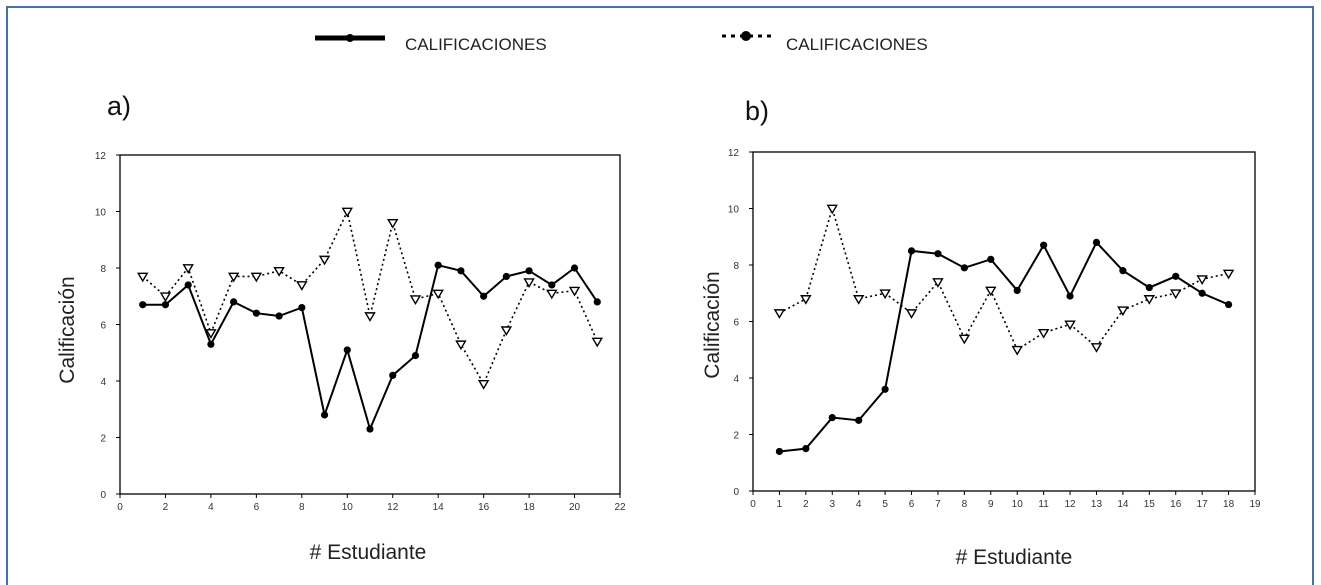 The image size is (1321, 585). I want to click on x-tick-label-b: 14, so click(1123, 504).